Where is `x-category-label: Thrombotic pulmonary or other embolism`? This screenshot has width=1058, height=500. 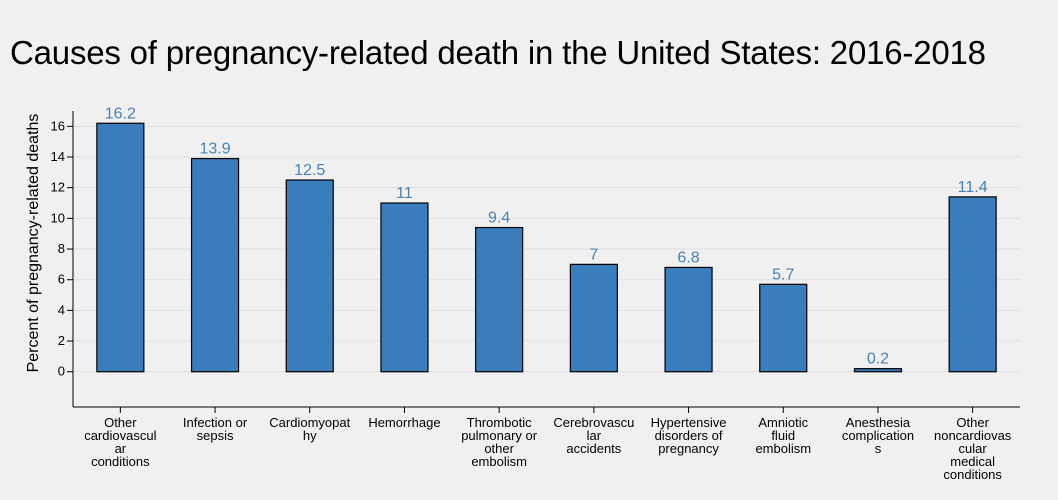 x-category-label: Thrombotic pulmonary or other embolism is located at coordinates (499, 442).